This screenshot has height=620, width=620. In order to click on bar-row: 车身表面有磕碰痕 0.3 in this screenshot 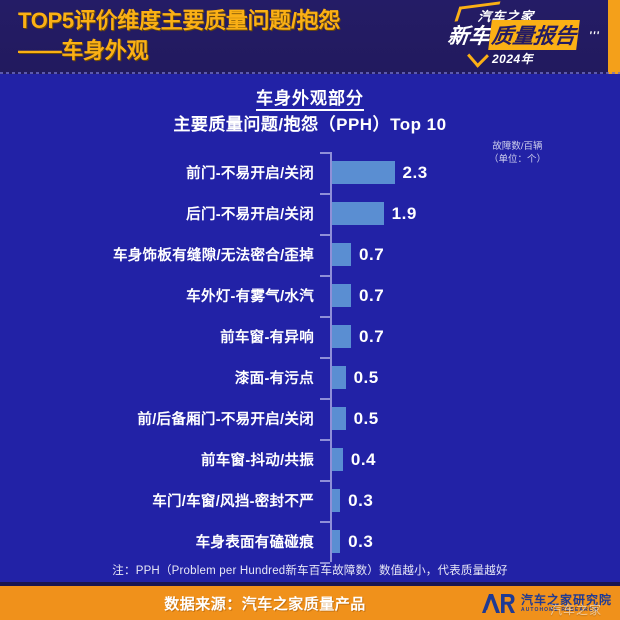, I will do `click(310, 541)`.